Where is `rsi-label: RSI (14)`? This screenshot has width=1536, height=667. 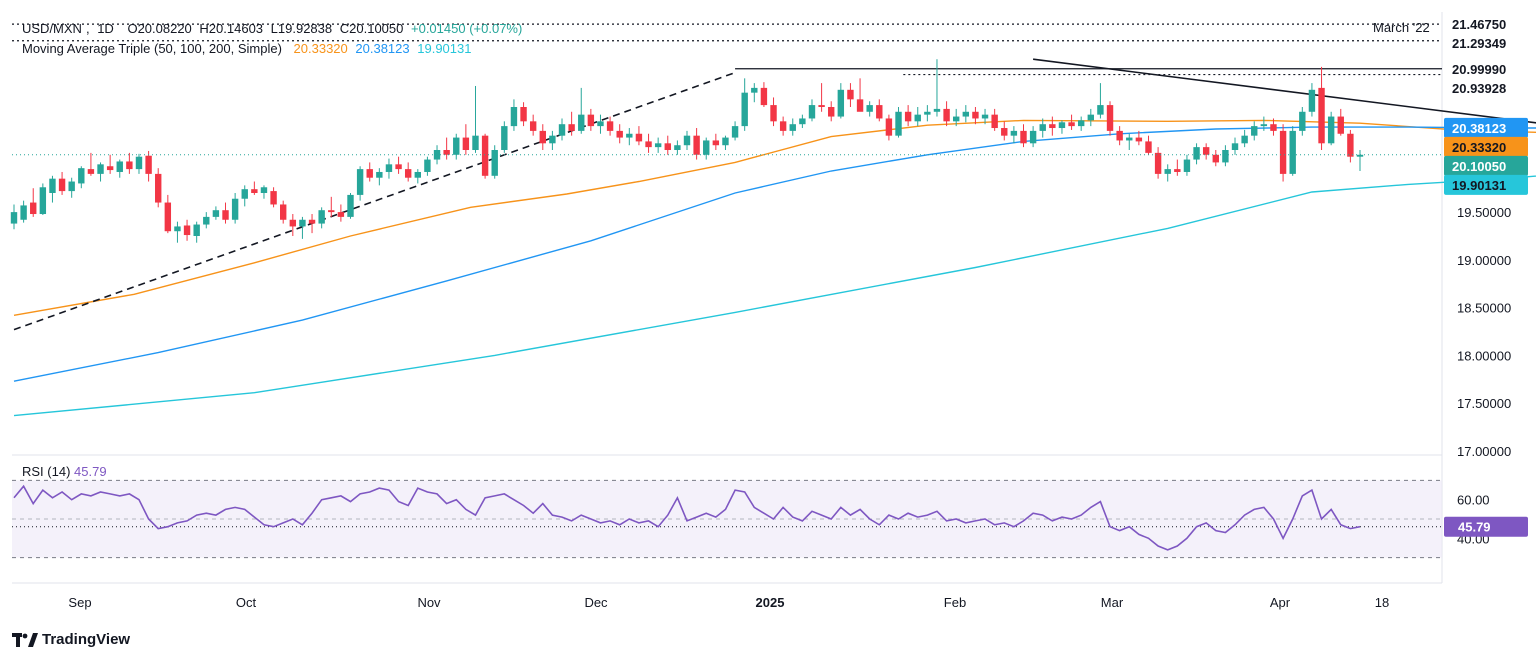 rsi-label: RSI (14) is located at coordinates (46, 471).